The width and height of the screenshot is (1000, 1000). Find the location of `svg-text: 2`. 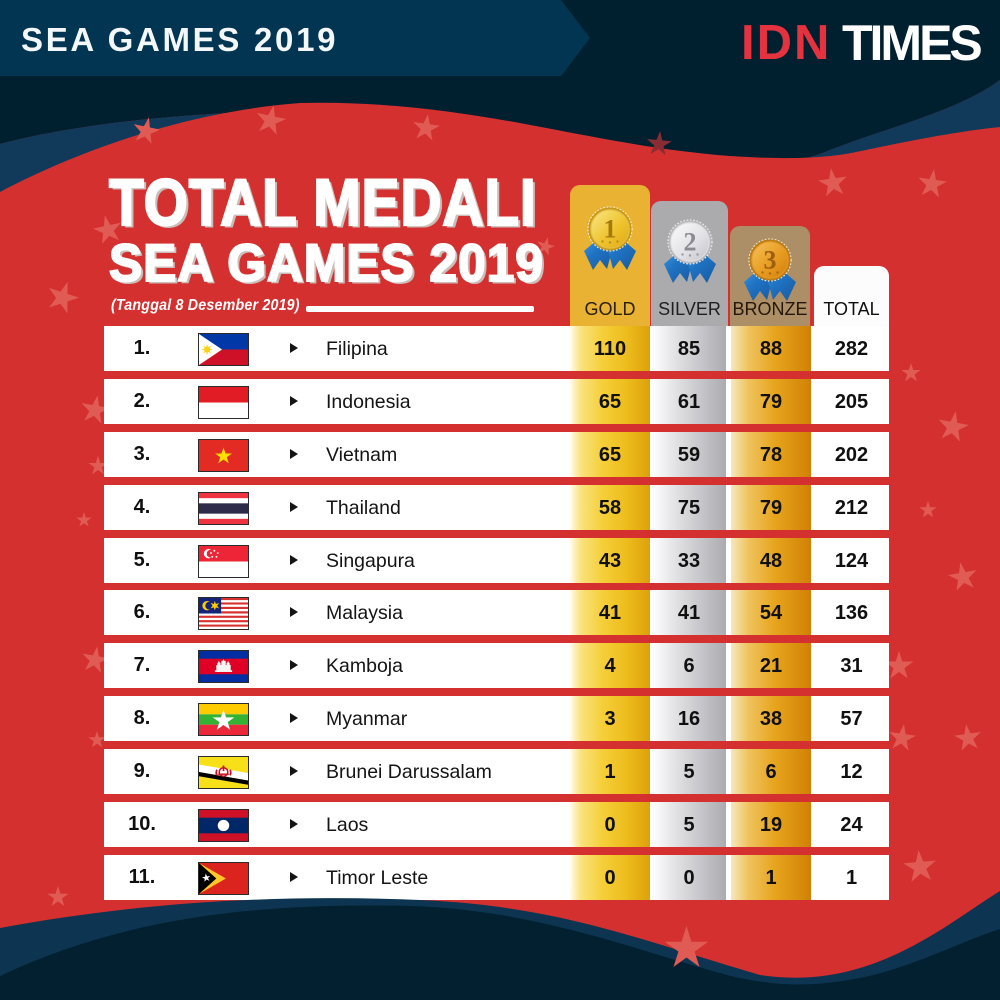

svg-text: 2 is located at coordinates (689, 242).